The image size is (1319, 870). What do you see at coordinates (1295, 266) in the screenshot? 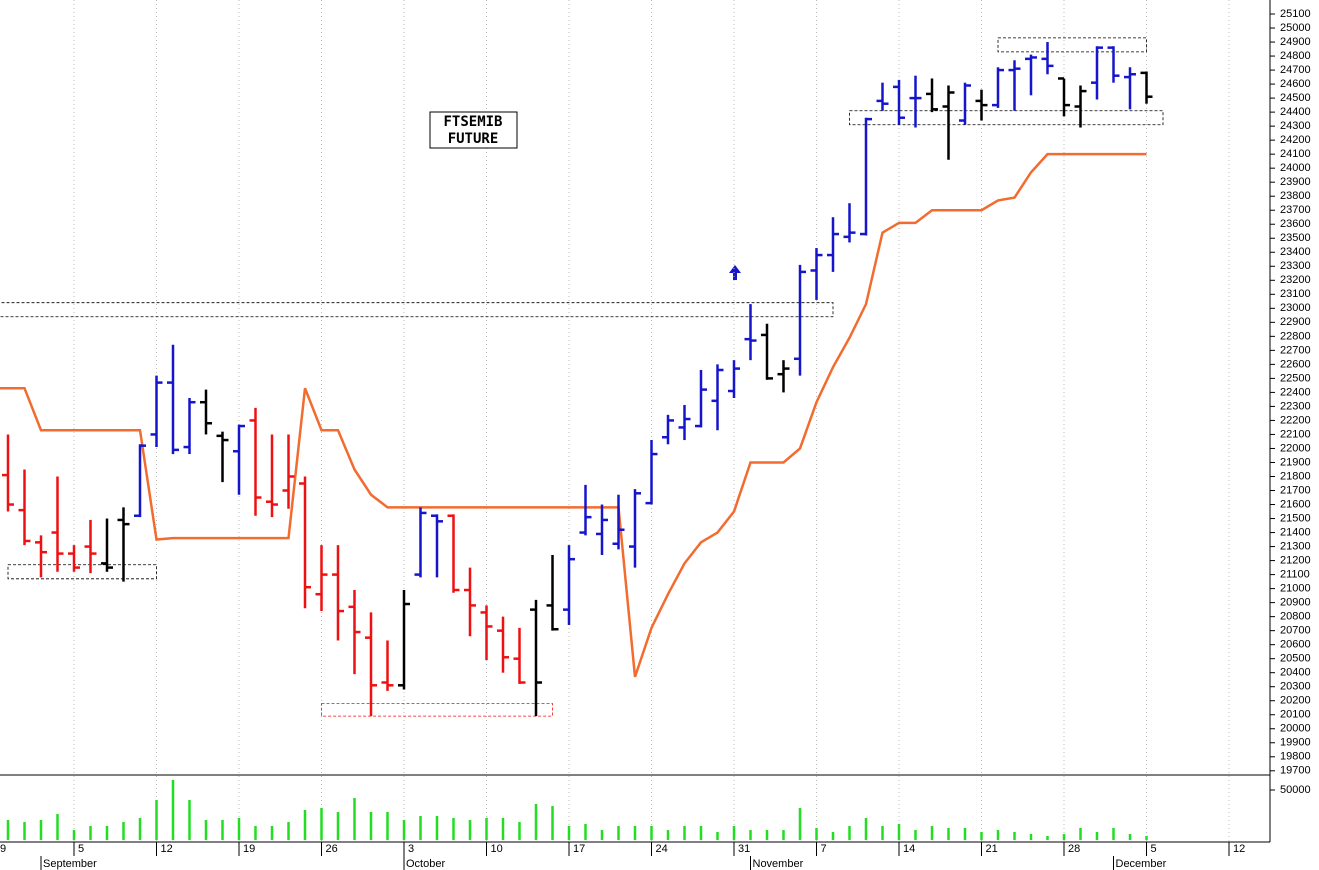
I see `y-tick-label: 23300` at bounding box center [1295, 266].